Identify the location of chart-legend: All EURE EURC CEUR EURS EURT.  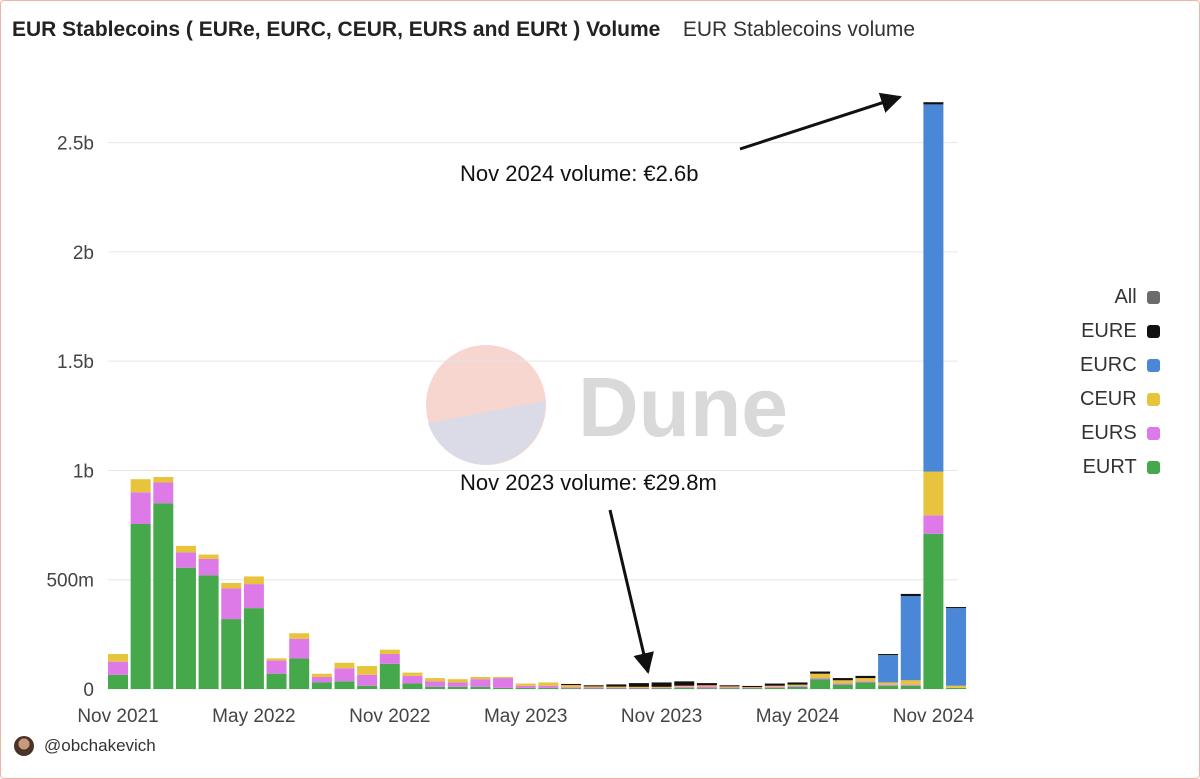
(1120, 382).